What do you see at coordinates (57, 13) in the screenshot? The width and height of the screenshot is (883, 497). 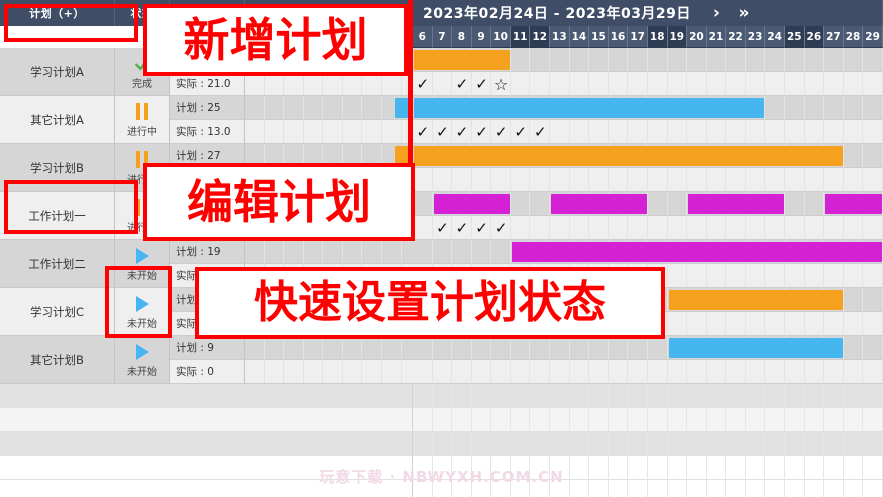 I see `header-plan-column: 计划（+）` at bounding box center [57, 13].